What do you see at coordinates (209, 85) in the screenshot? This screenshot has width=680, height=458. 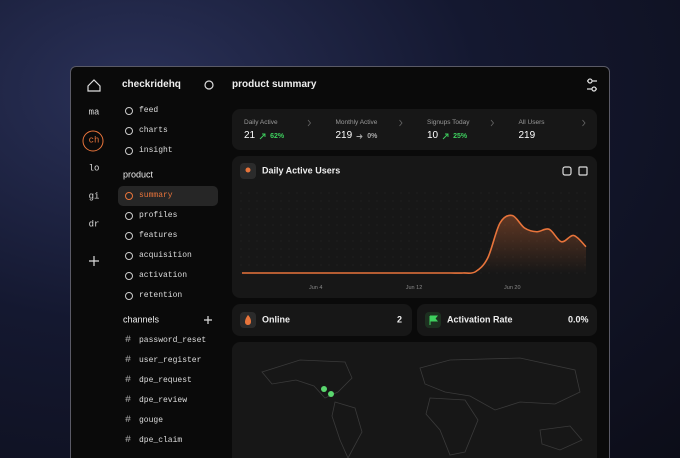 I see `settings-icon` at bounding box center [209, 85].